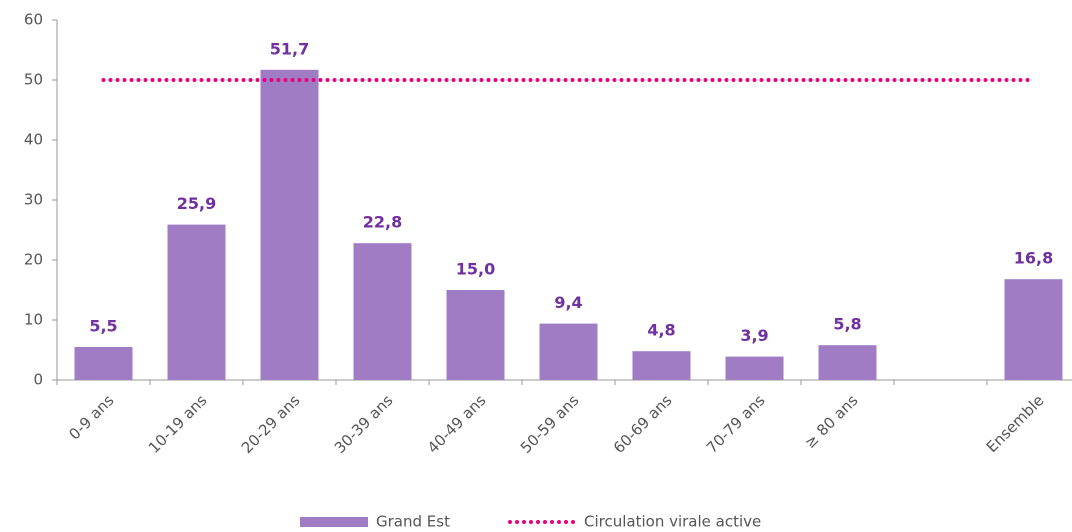 The width and height of the screenshot is (1072, 532). Describe the element at coordinates (661, 330) in the screenshot. I see `value-label: 4,8` at that location.